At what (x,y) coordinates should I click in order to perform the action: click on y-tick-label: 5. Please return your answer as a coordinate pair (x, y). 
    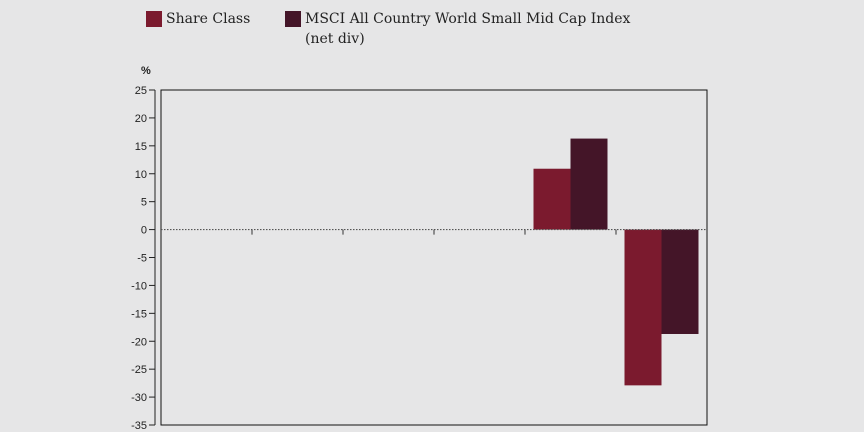
    Looking at the image, I should click on (144, 203).